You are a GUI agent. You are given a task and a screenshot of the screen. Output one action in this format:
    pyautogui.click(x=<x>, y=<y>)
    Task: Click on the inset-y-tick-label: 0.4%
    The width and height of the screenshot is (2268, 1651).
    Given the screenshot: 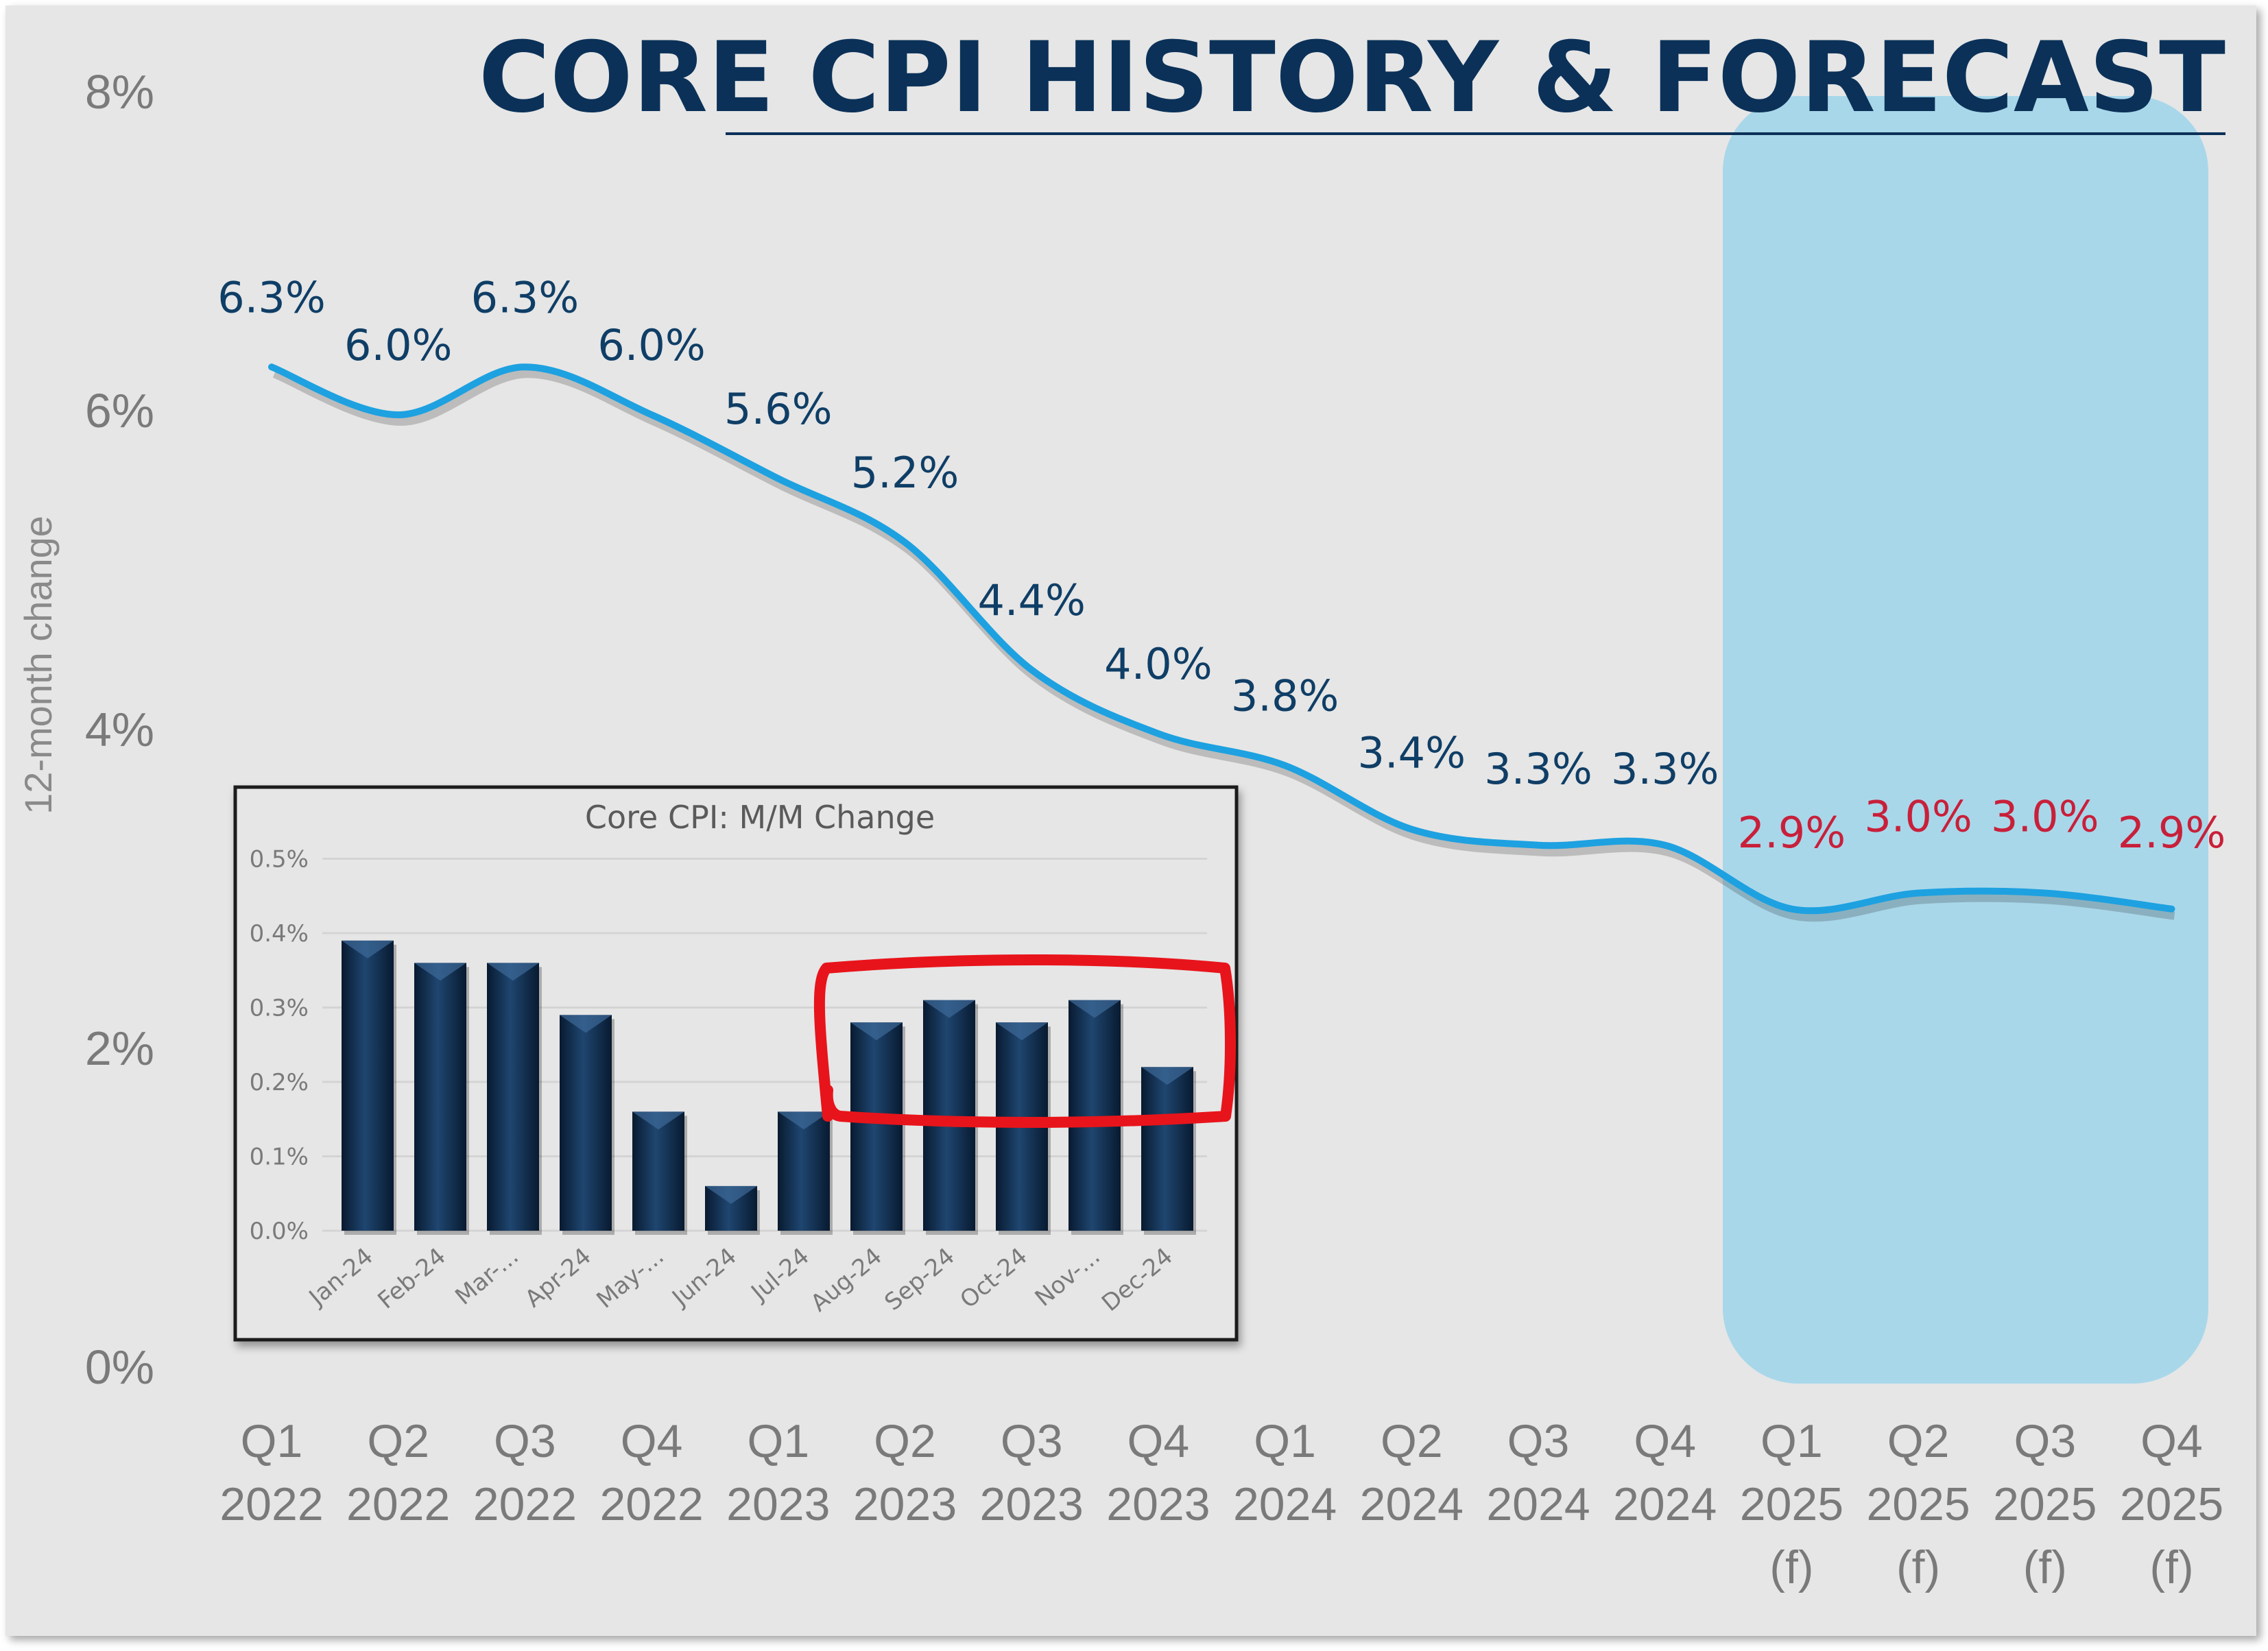 What is the action you would take?
    pyautogui.click(x=280, y=934)
    